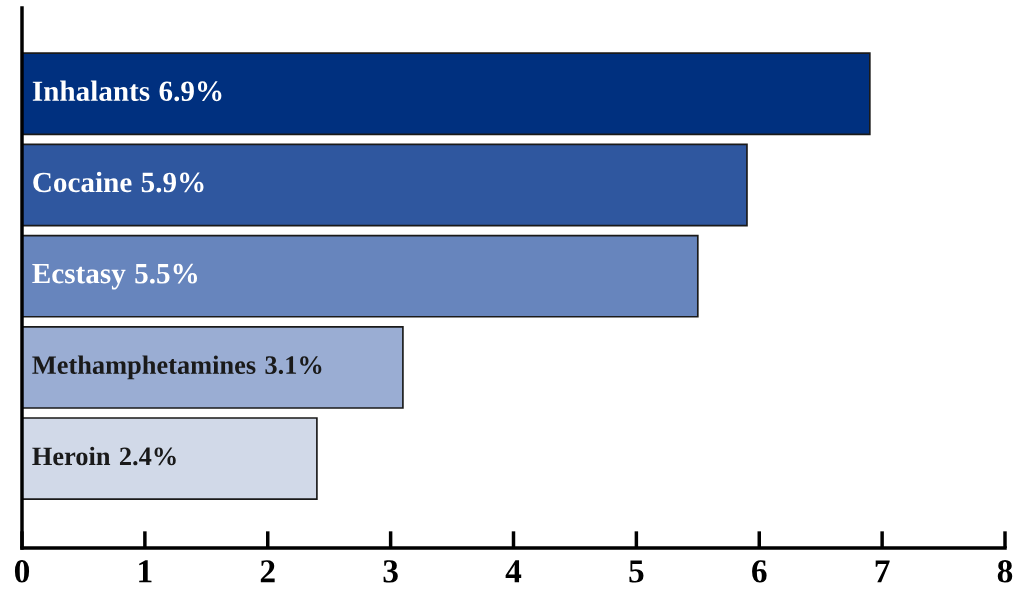 The image size is (1020, 615). I want to click on x-tick-label: 8, so click(1005, 571).